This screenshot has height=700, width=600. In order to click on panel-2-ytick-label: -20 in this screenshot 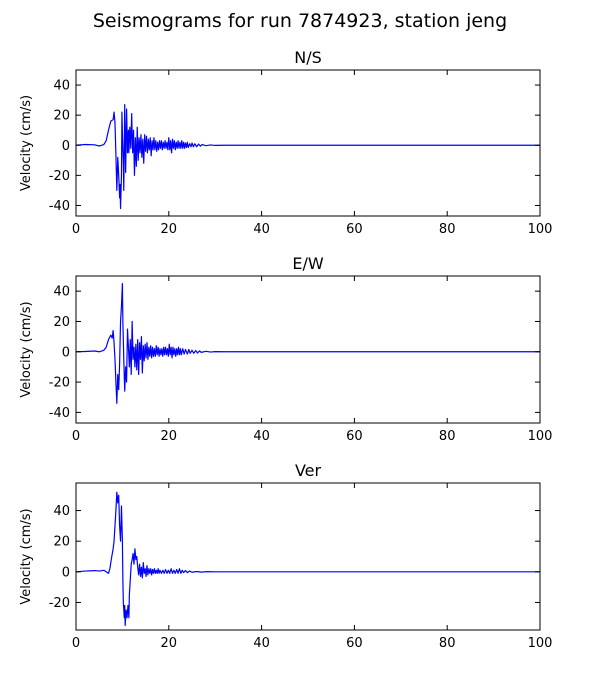, I will do `click(59, 383)`.